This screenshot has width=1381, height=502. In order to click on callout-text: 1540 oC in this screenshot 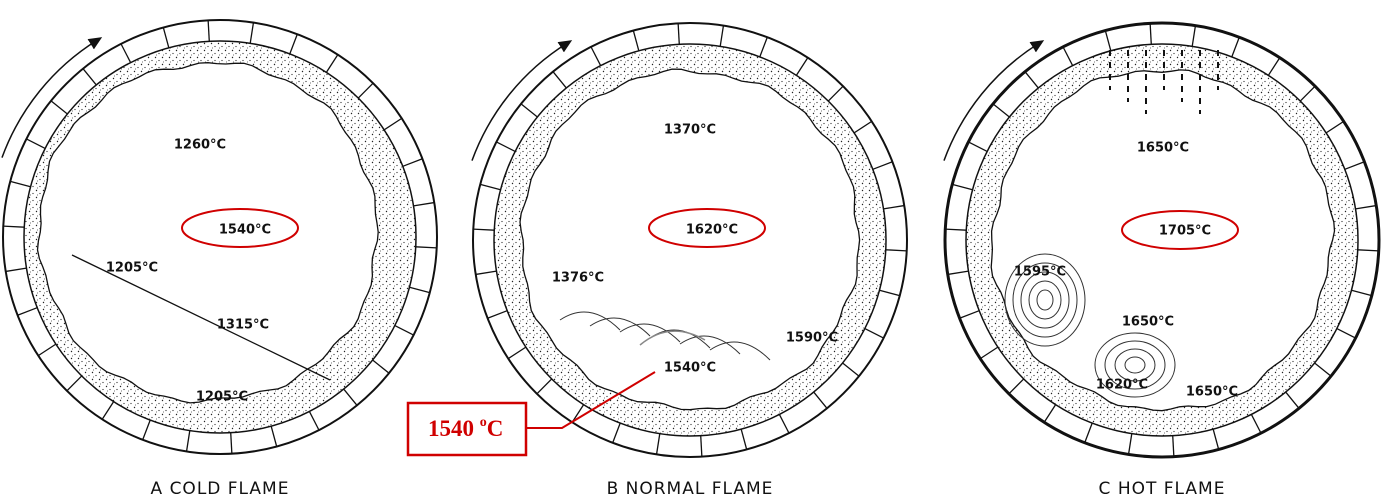, I will do `click(465, 428)`.